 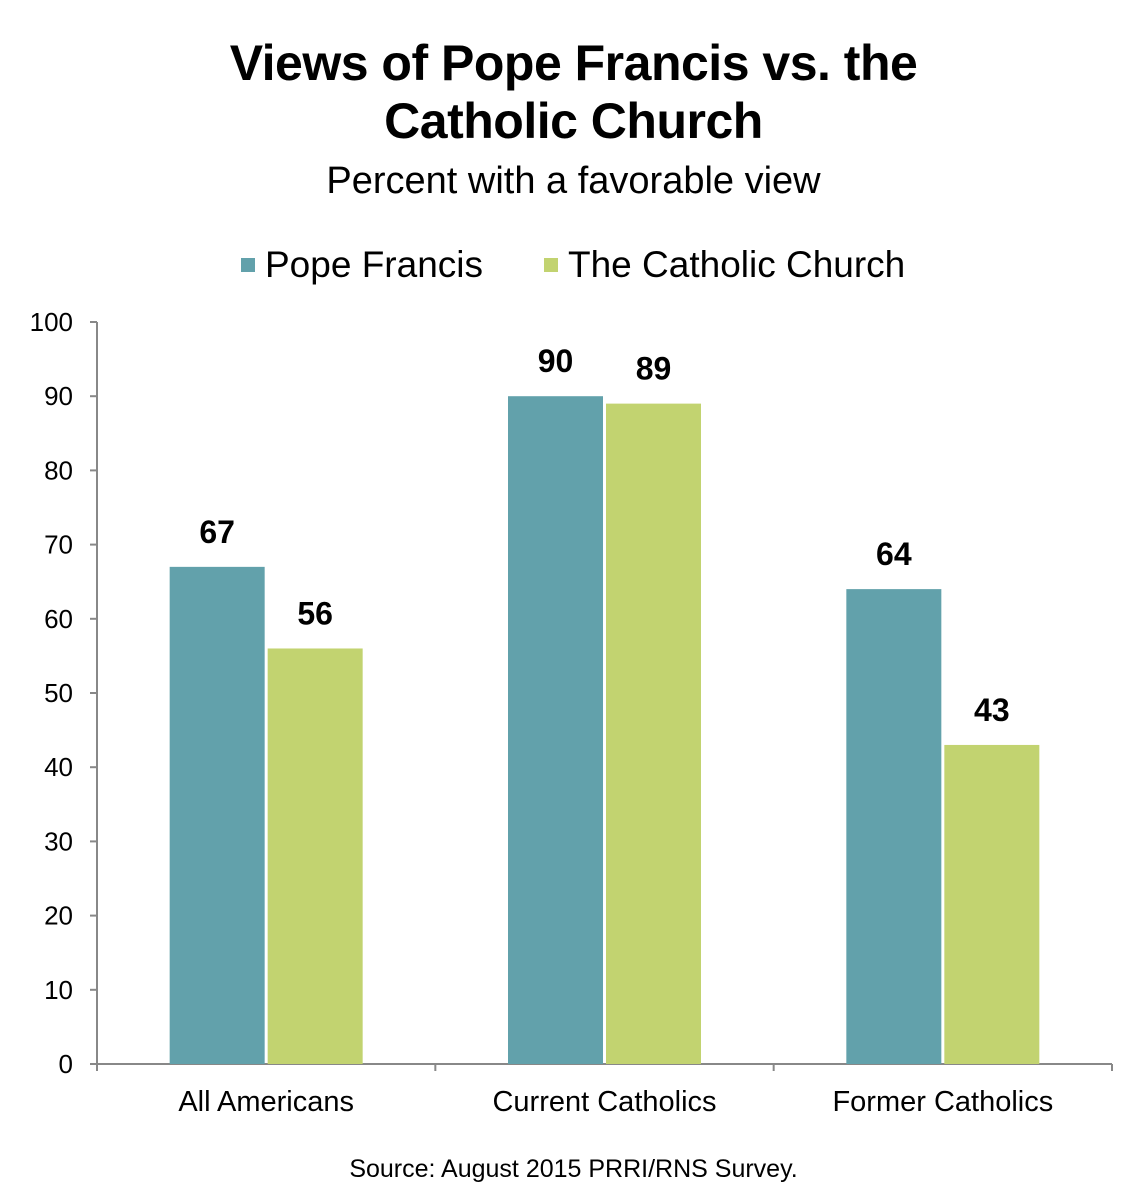 What do you see at coordinates (266, 1102) in the screenshot?
I see `category-label-all-americans: All Americans` at bounding box center [266, 1102].